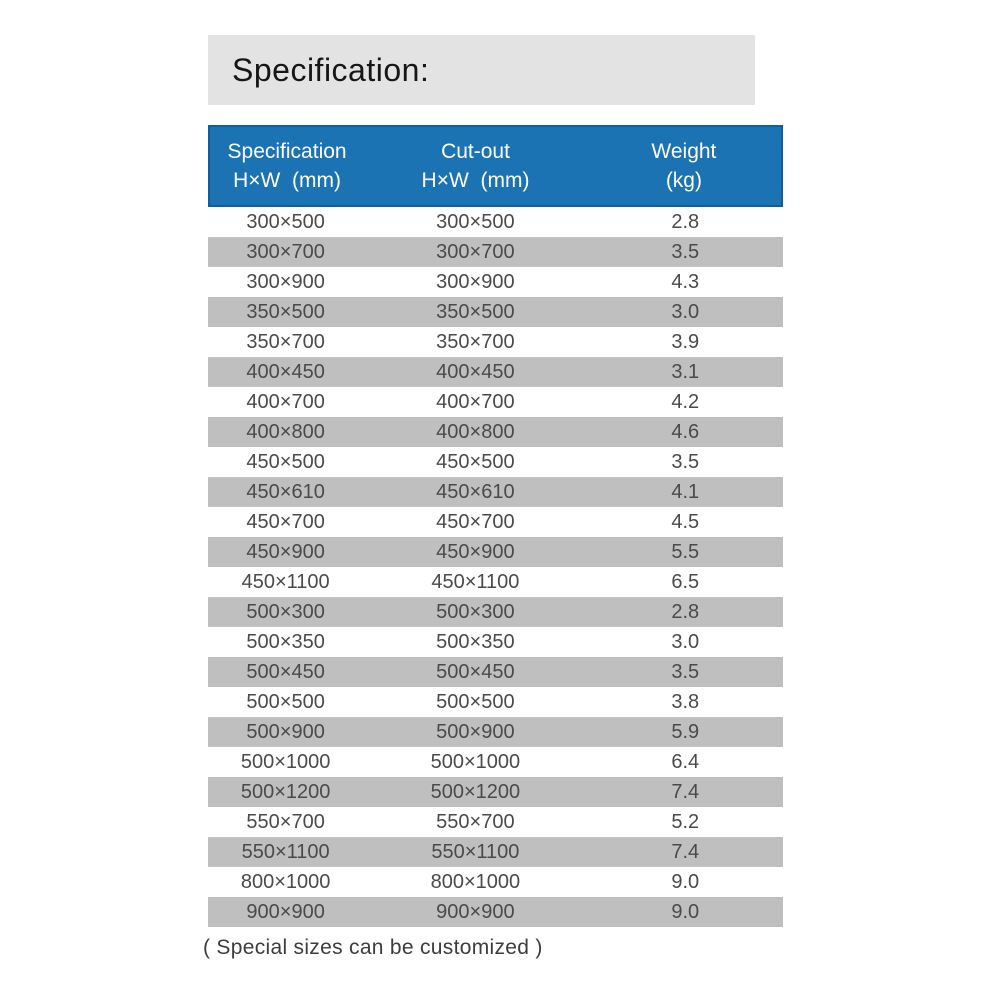 The width and height of the screenshot is (1000, 1000). Describe the element at coordinates (685, 341) in the screenshot. I see `cell-weight: 3.9` at that location.